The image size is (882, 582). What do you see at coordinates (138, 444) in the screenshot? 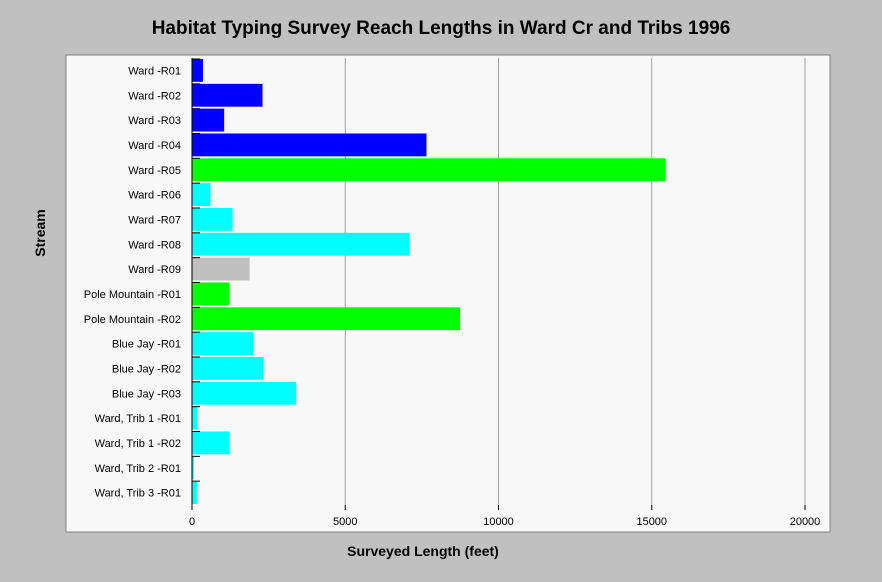
I see `category-label: Ward, Trib 1 -R02` at bounding box center [138, 444].